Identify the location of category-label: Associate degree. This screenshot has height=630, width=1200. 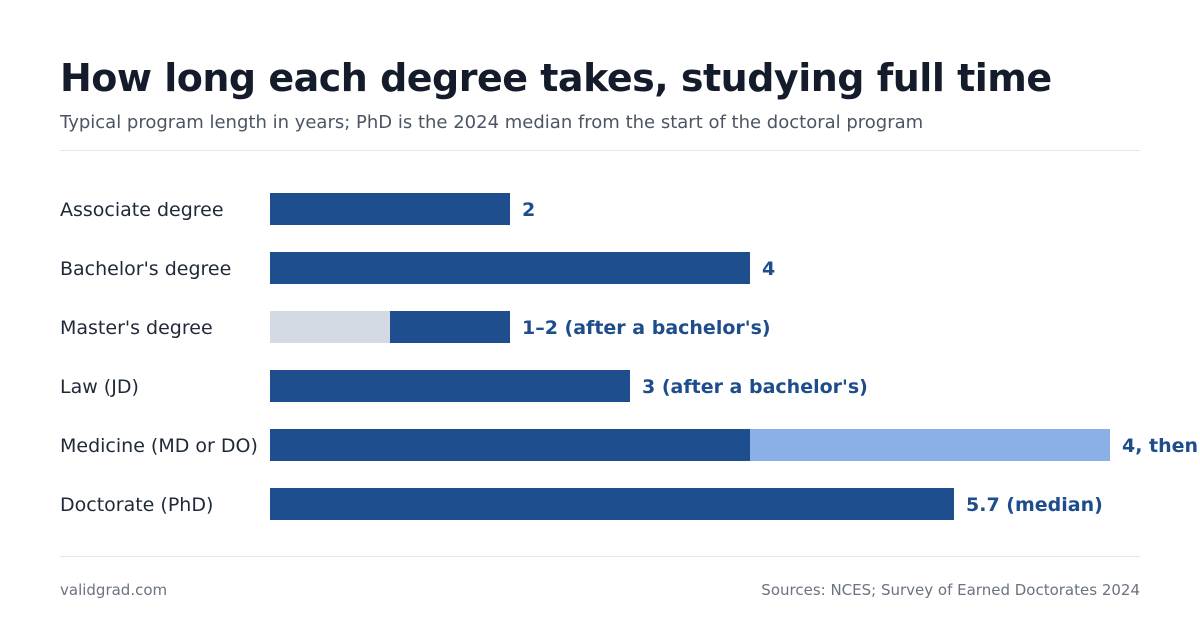
(142, 210).